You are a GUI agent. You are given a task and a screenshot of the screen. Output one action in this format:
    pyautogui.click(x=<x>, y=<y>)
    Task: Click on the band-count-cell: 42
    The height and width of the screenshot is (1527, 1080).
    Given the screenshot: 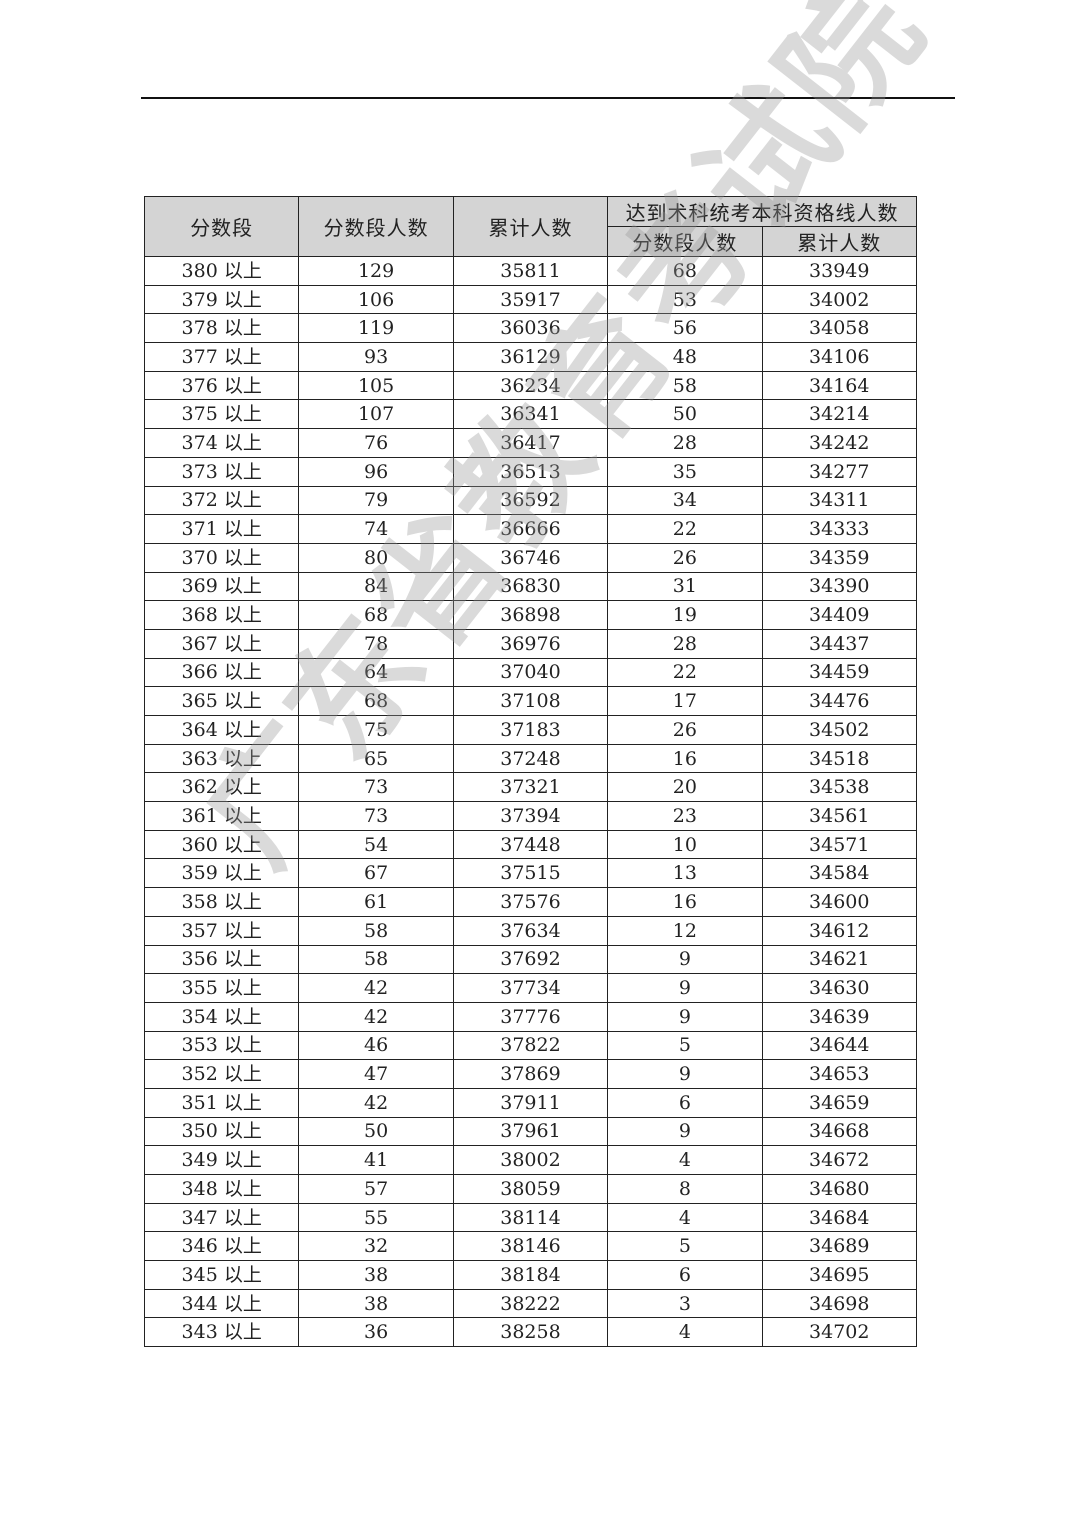 What is the action you would take?
    pyautogui.click(x=376, y=988)
    